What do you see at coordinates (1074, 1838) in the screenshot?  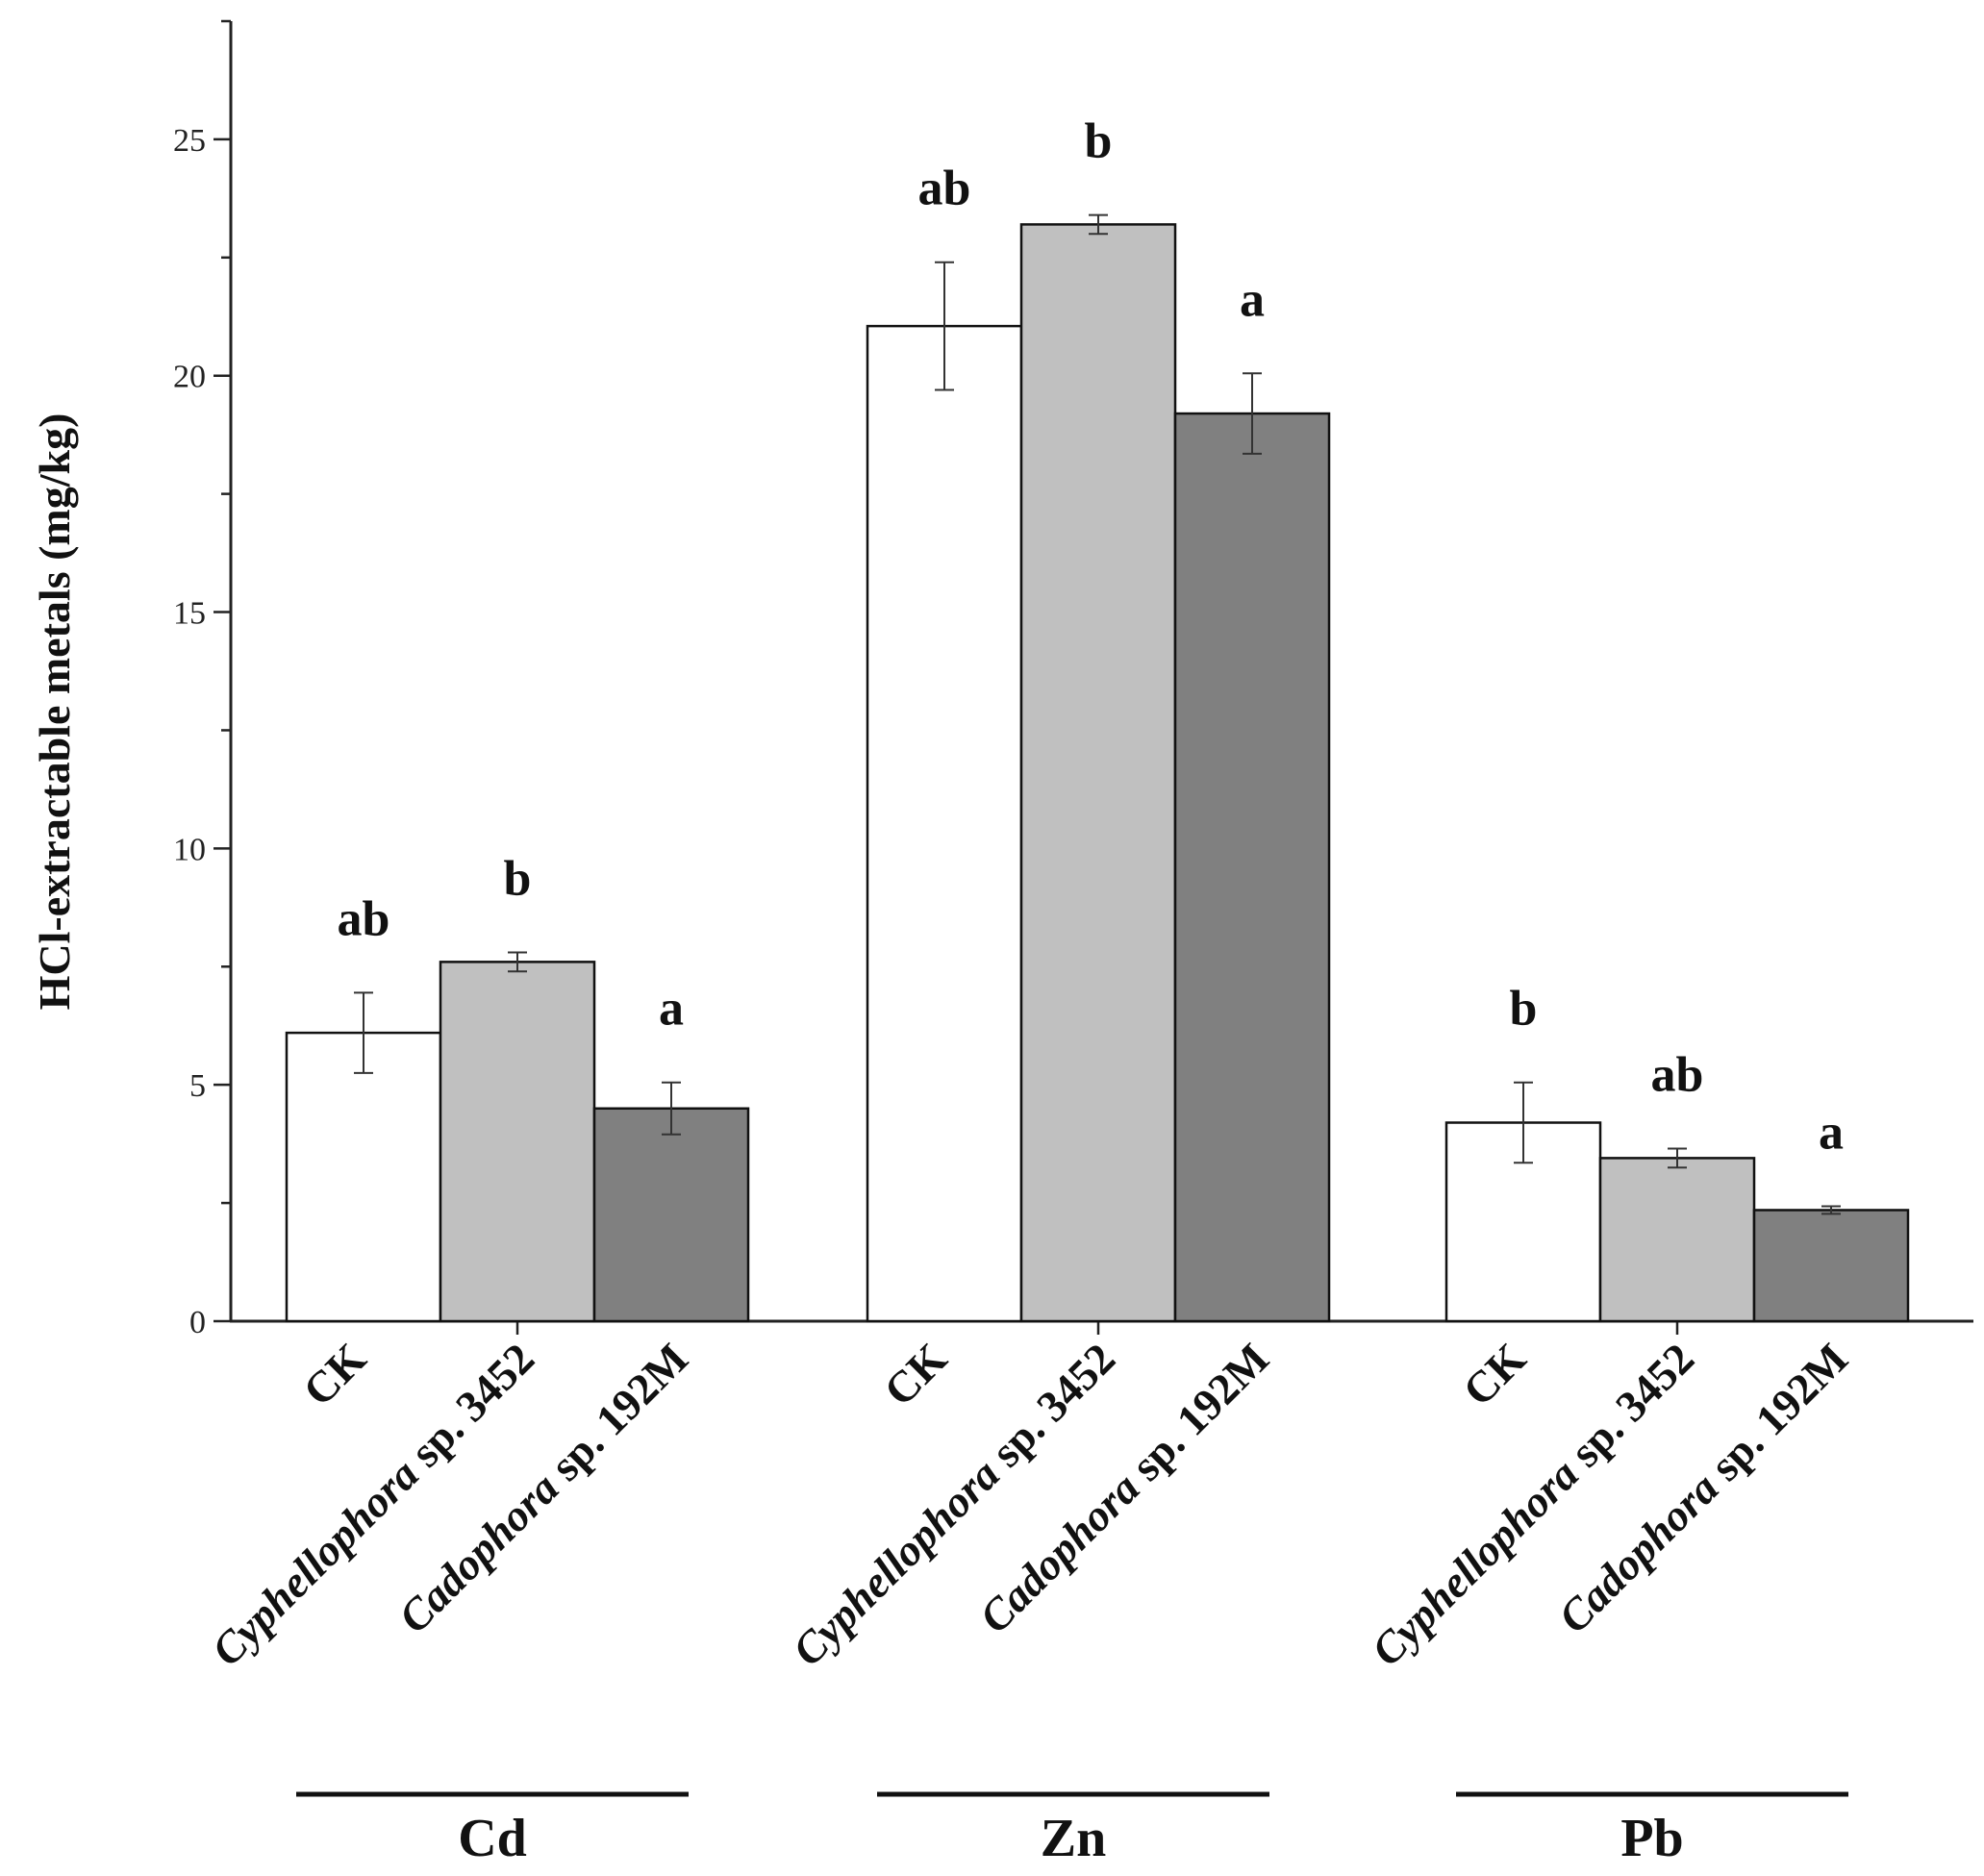 I see `group-label: Zn` at bounding box center [1074, 1838].